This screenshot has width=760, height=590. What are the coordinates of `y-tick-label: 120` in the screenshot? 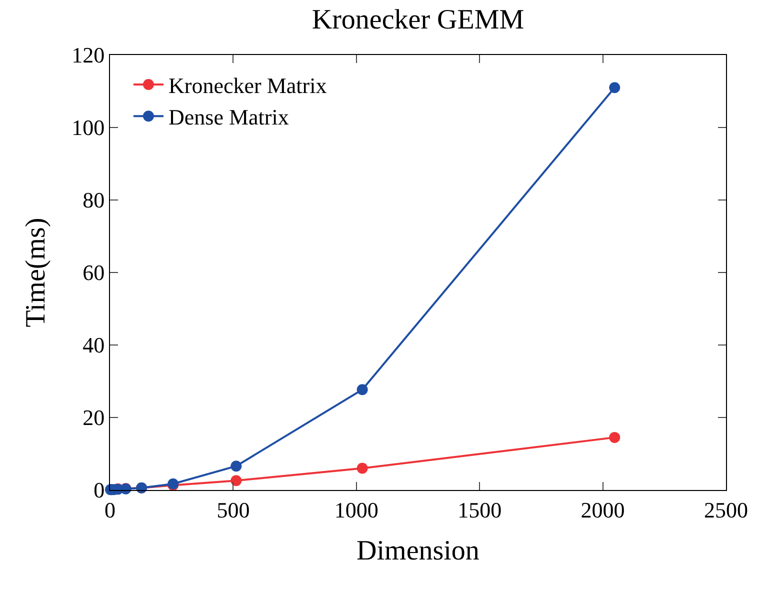 It's located at (88, 55).